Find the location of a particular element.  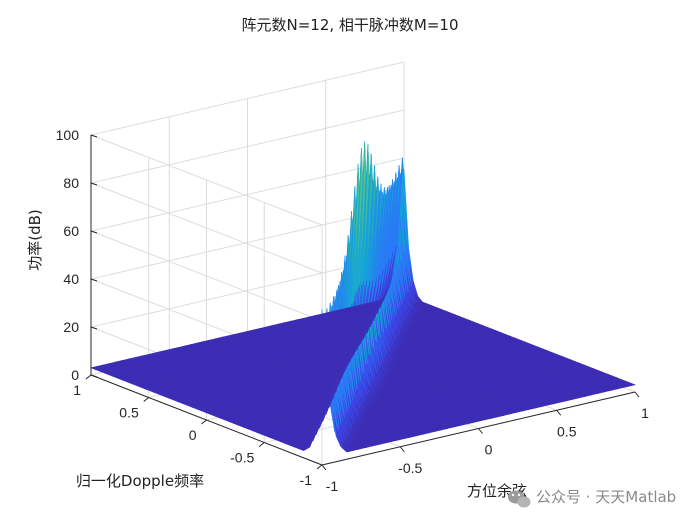

y-tick-label: -0.5 is located at coordinates (242, 458).